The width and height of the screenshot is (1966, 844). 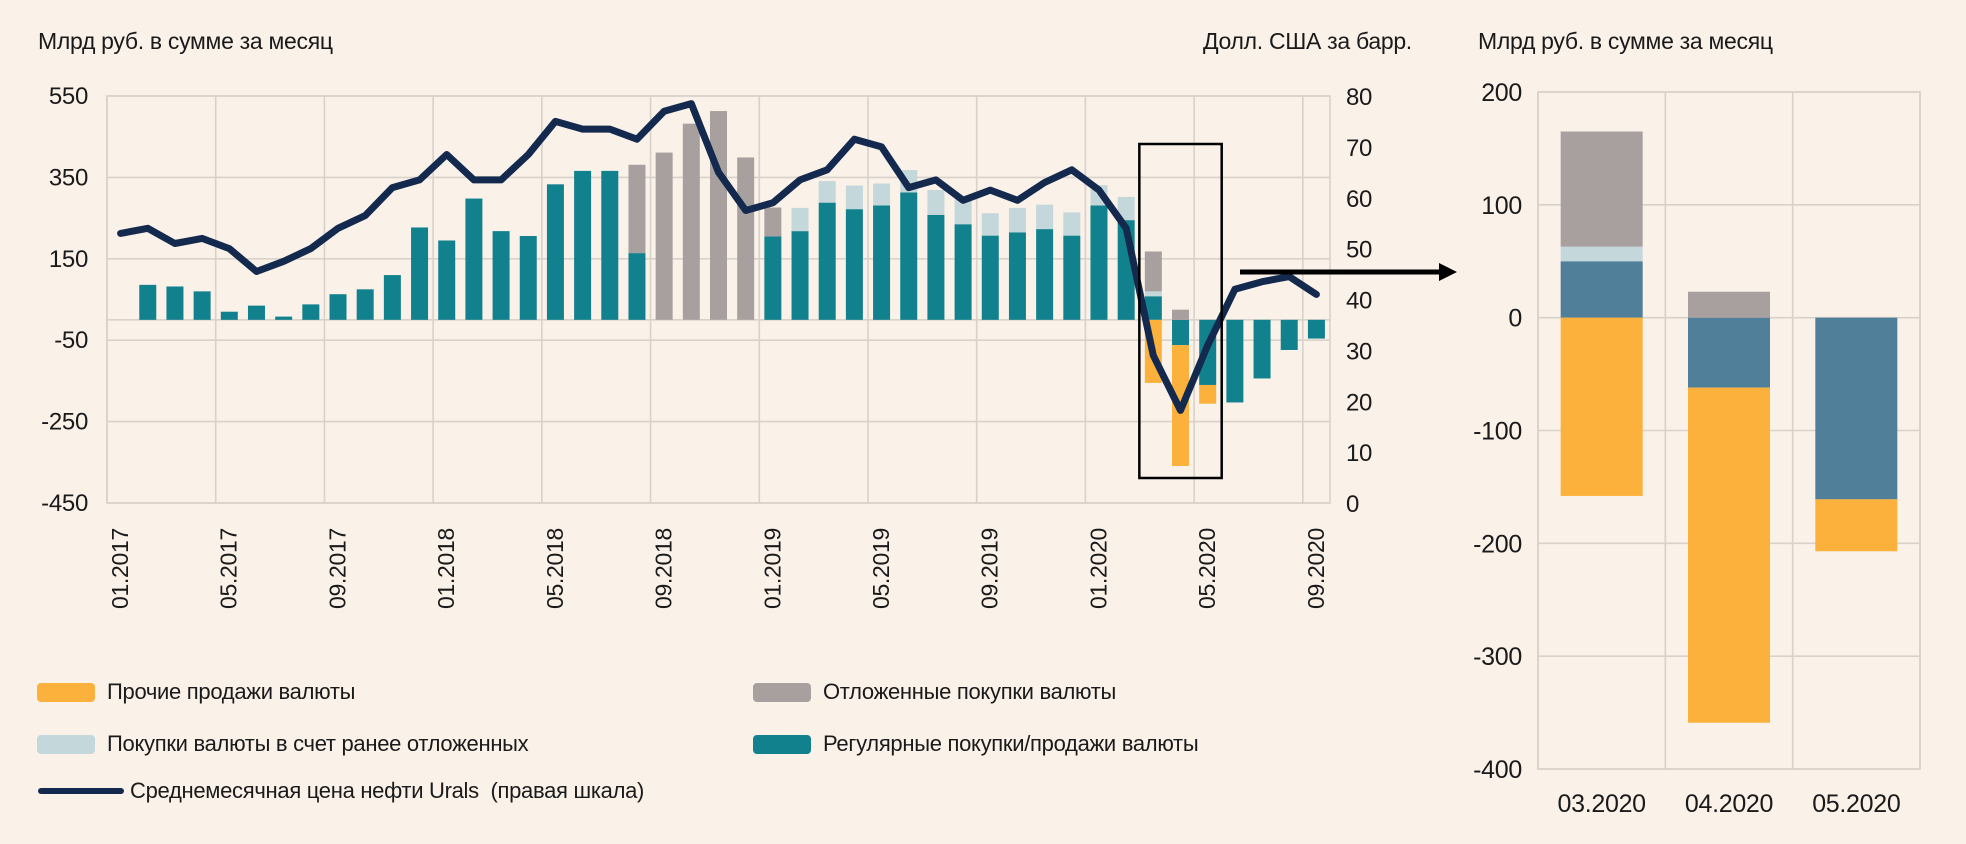 I want to click on x-axis-tick: 01.2017, so click(x=120, y=568).